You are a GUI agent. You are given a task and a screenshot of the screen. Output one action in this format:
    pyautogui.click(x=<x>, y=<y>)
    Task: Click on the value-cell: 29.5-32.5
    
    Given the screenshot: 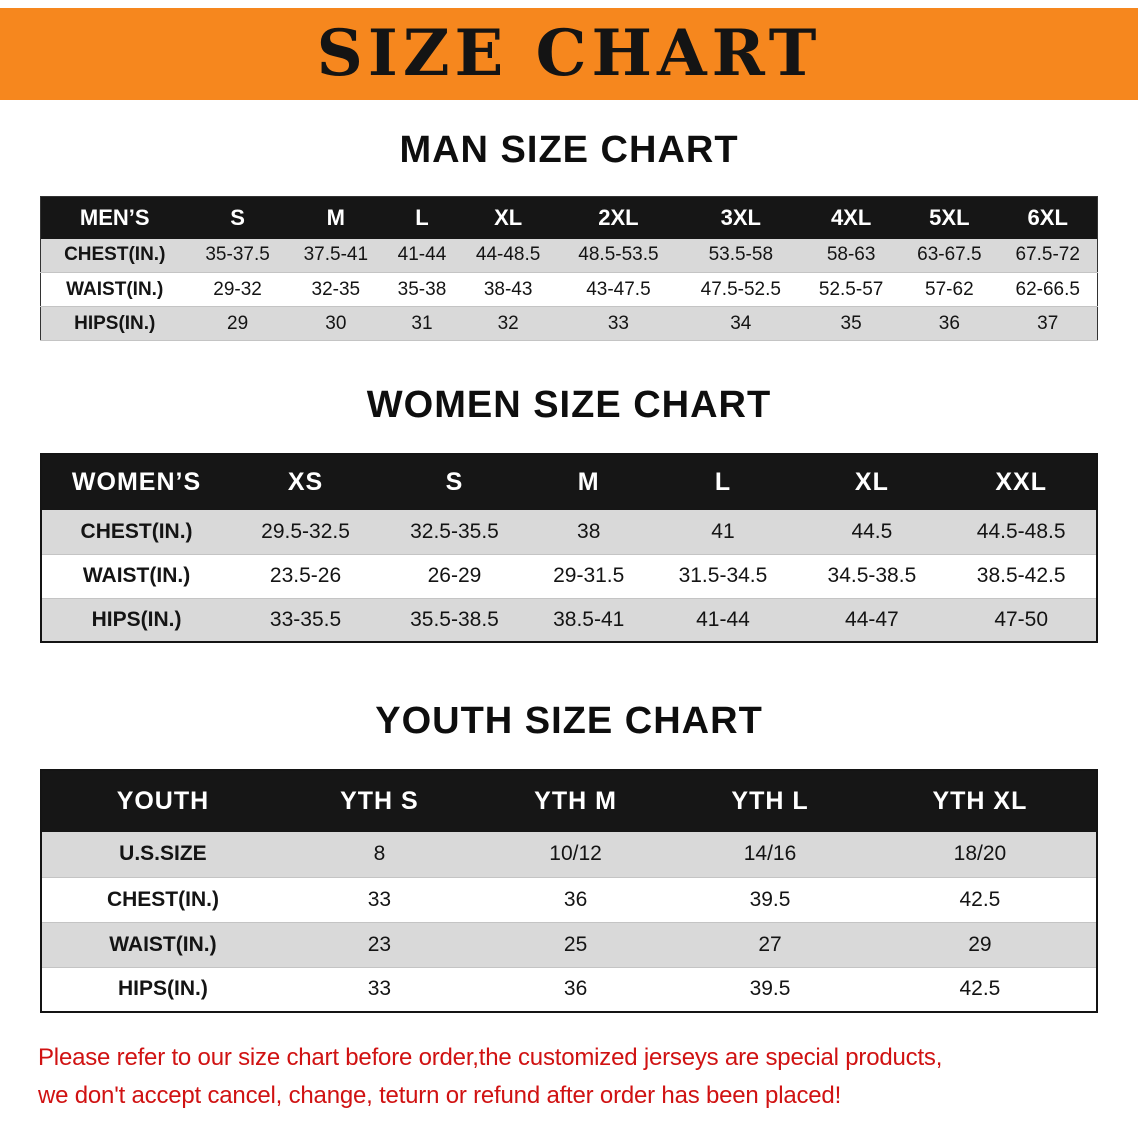 What is the action you would take?
    pyautogui.click(x=306, y=532)
    